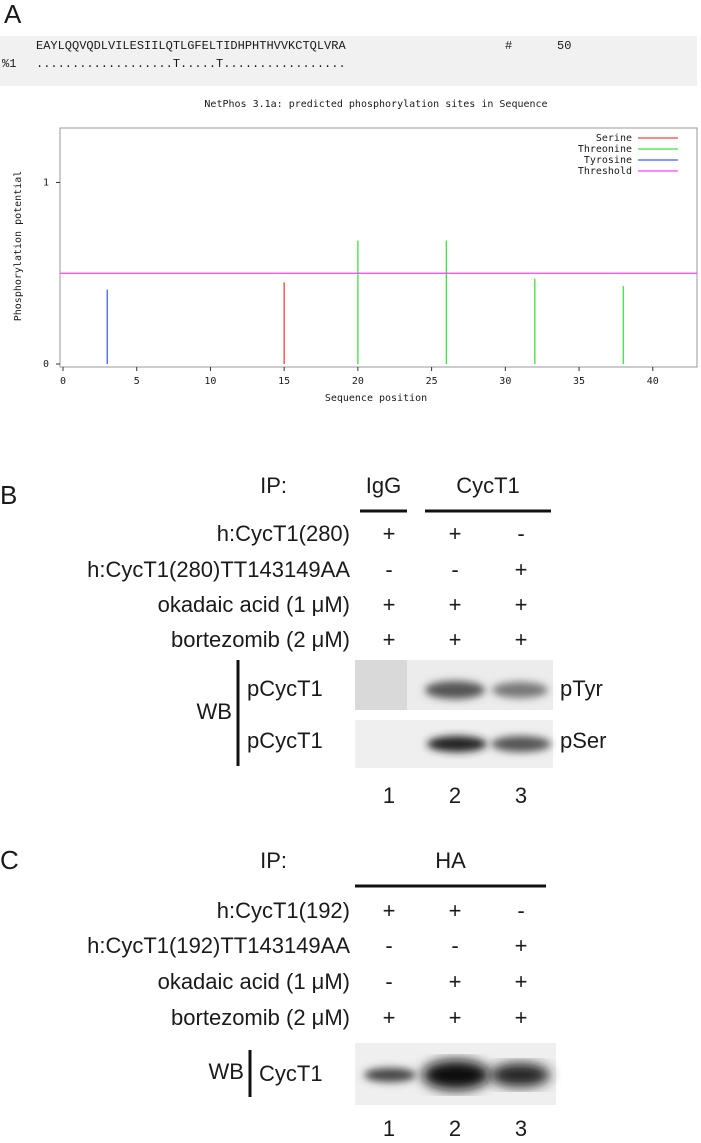  Describe the element at coordinates (432, 381) in the screenshot. I see `x-tick-label: 25` at that location.